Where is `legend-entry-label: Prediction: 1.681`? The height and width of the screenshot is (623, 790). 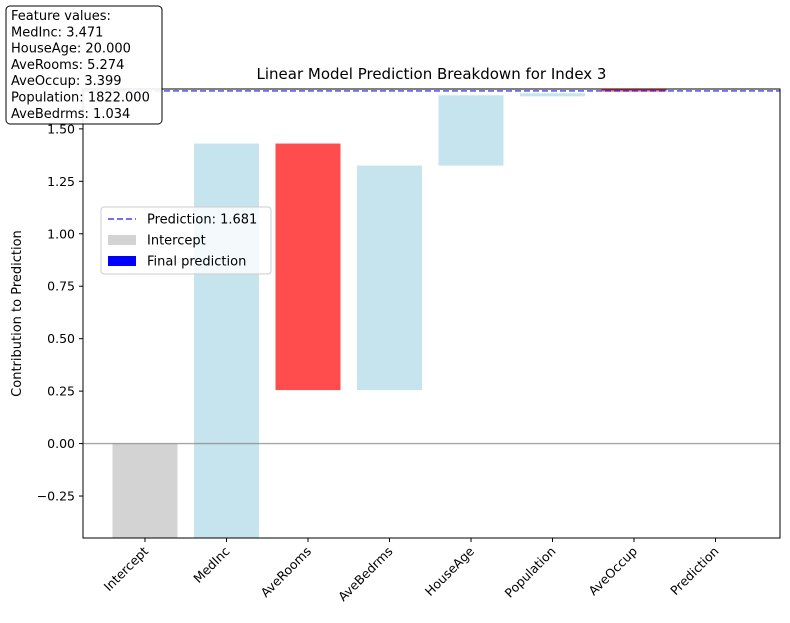 legend-entry-label: Prediction: 1.681 is located at coordinates (202, 220).